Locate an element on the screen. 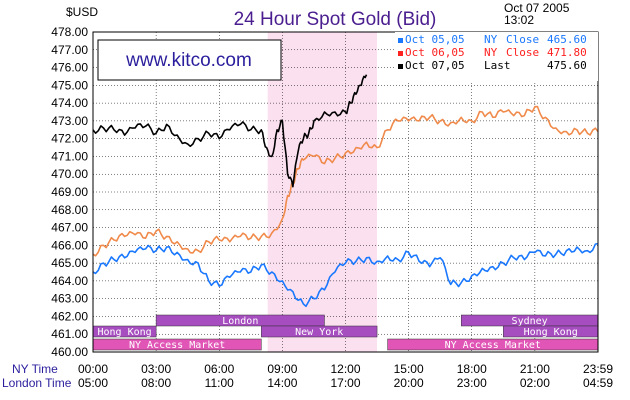 This screenshot has width=630, height=400. x-tick-ny: 12:00 is located at coordinates (345, 369).